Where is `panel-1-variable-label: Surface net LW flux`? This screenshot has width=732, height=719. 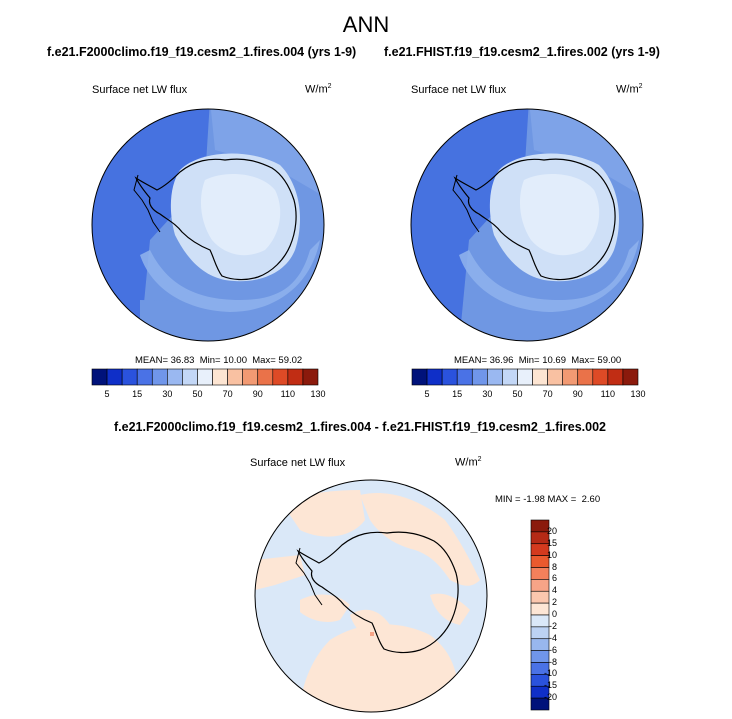 panel-1-variable-label: Surface net LW flux is located at coordinates (140, 90).